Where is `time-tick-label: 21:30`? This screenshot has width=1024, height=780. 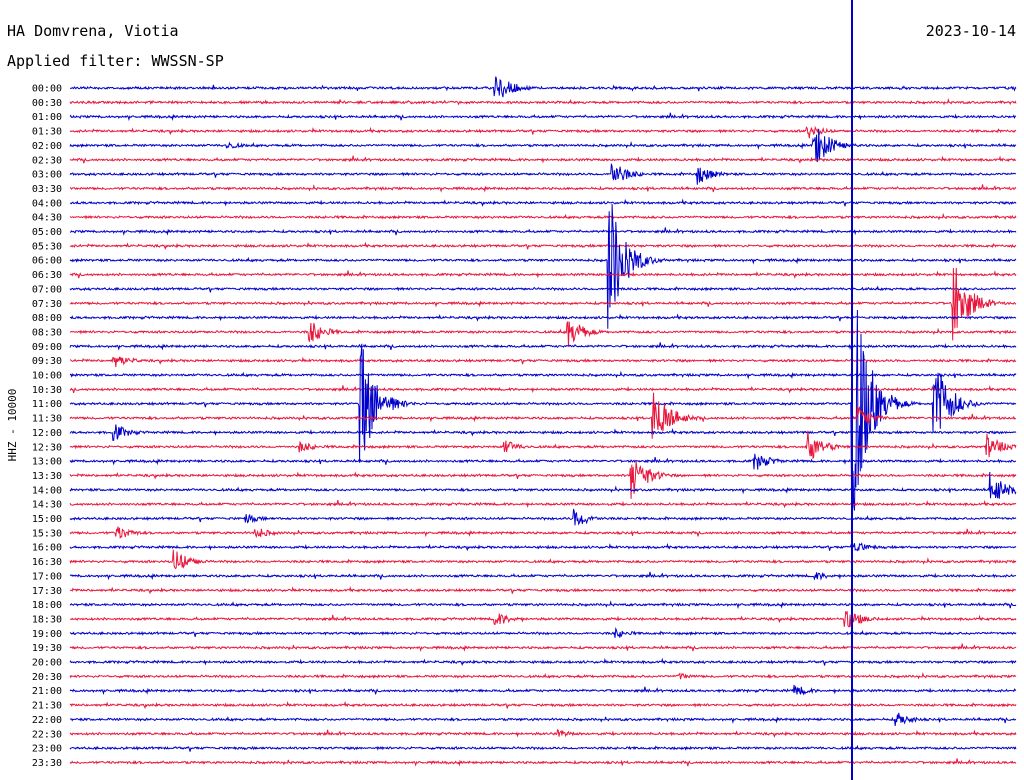 time-tick-label: 21:30 is located at coordinates (47, 706).